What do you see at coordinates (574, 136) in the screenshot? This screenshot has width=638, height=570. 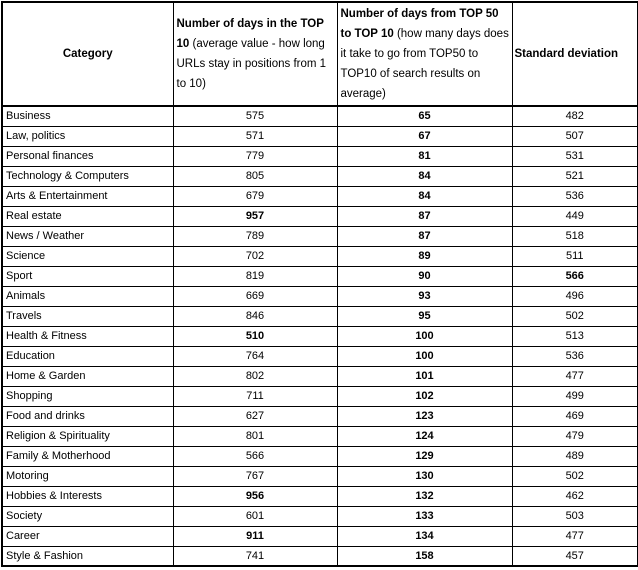 I see `standard-deviation-cell: 507` at bounding box center [574, 136].